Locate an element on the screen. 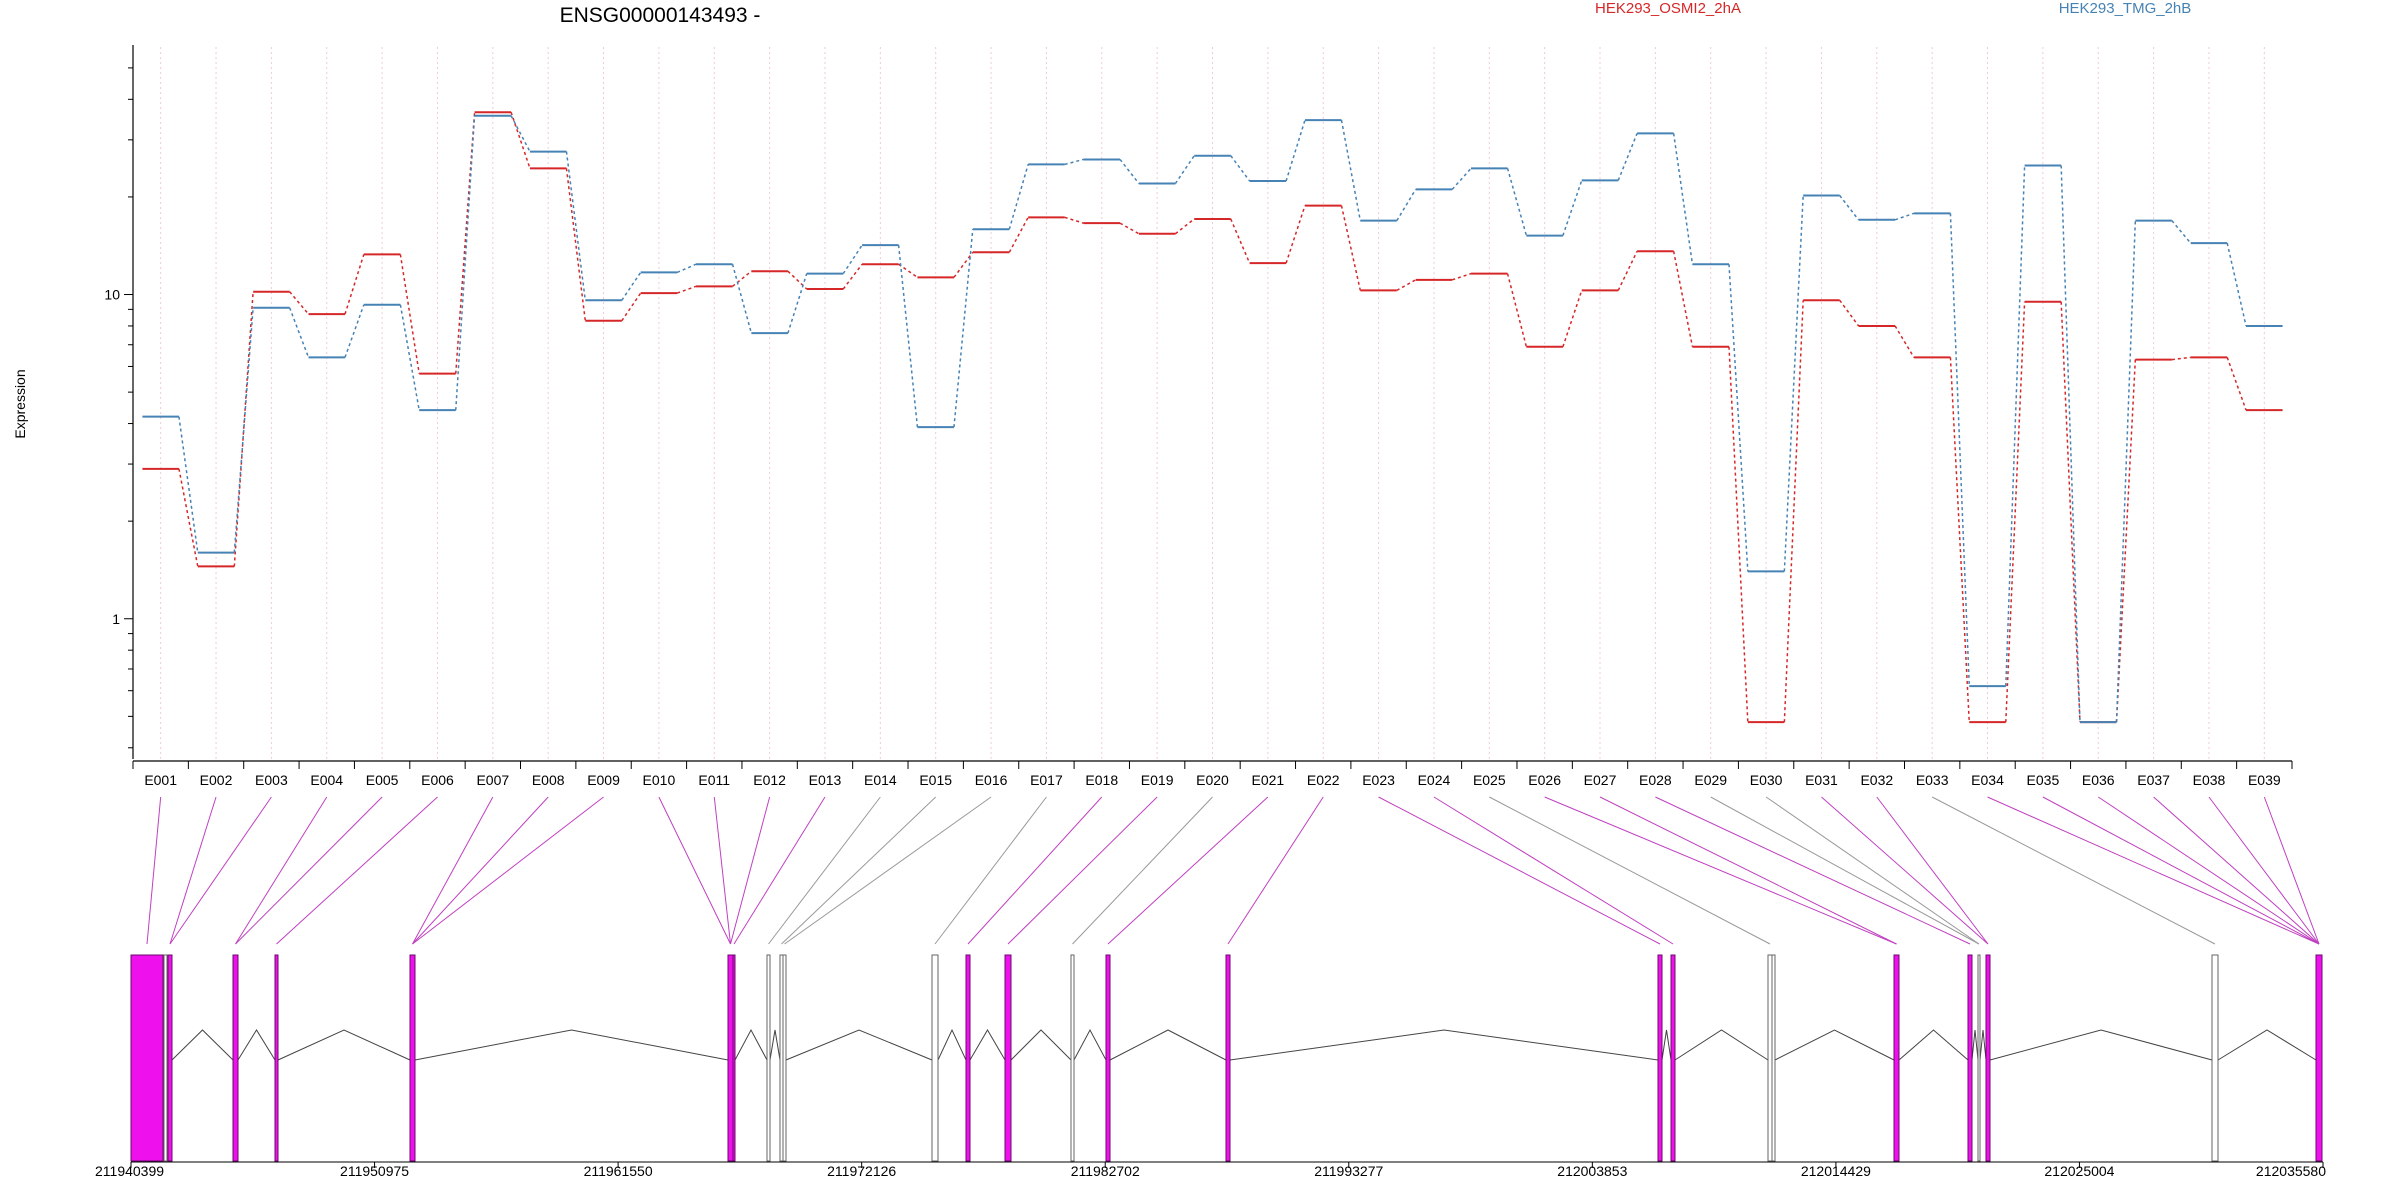  chart-title: ENSG00000143493 - is located at coordinates (660, 15).